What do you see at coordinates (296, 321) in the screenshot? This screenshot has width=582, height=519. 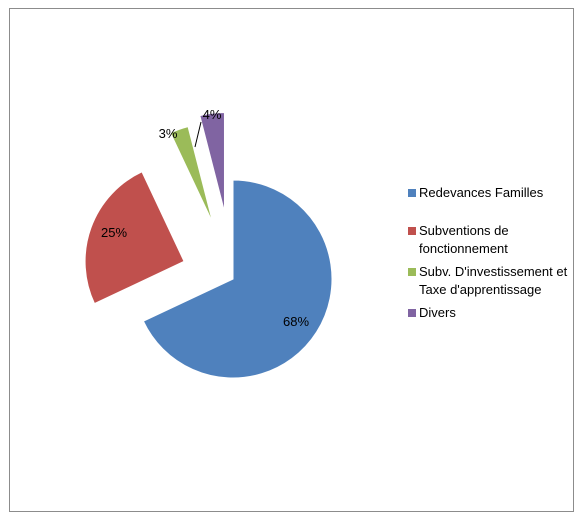 I see `data-label-1: 68%` at bounding box center [296, 321].